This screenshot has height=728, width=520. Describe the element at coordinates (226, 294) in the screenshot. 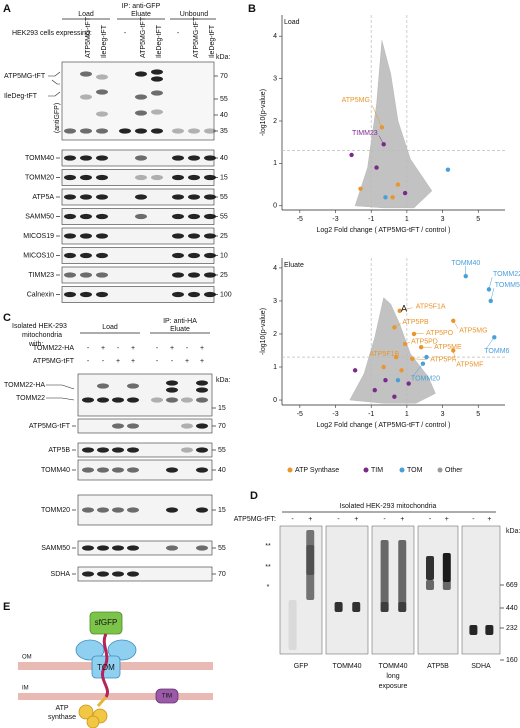

I see `kda-marker: 100` at that location.